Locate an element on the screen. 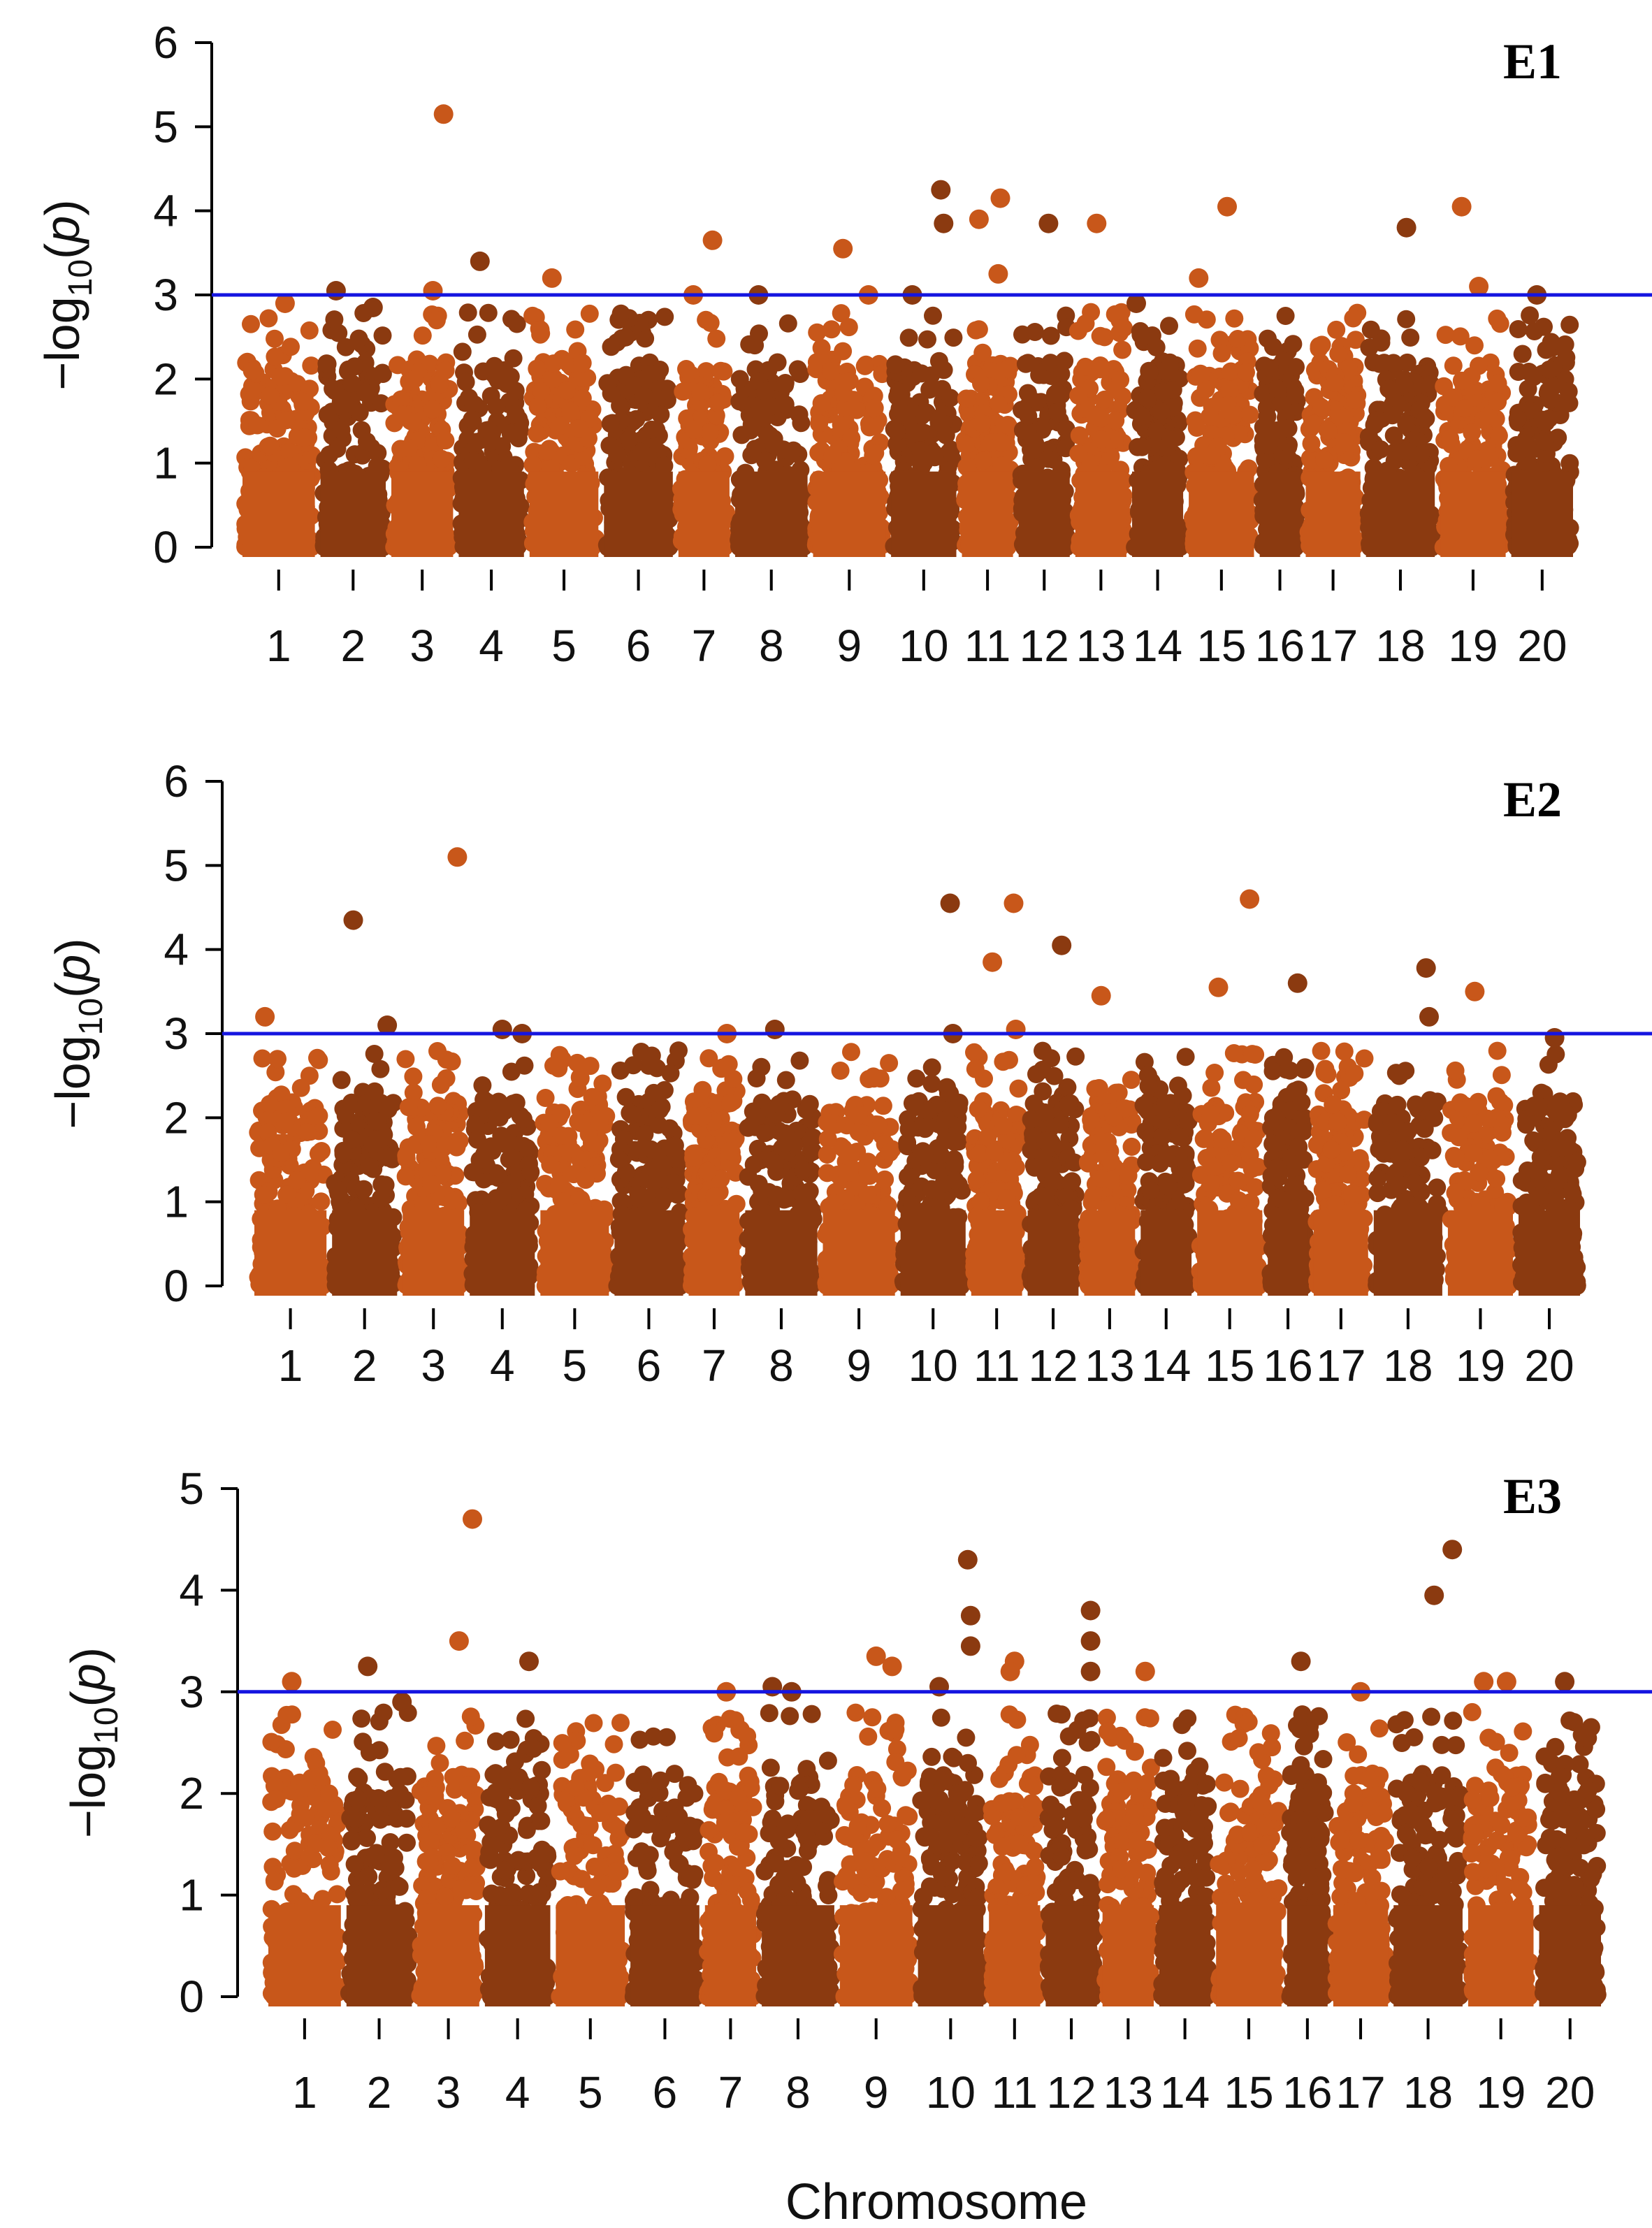 The height and width of the screenshot is (2228, 1652). panel-e1-ylabel: −log10(p) is located at coordinates (67, 294).